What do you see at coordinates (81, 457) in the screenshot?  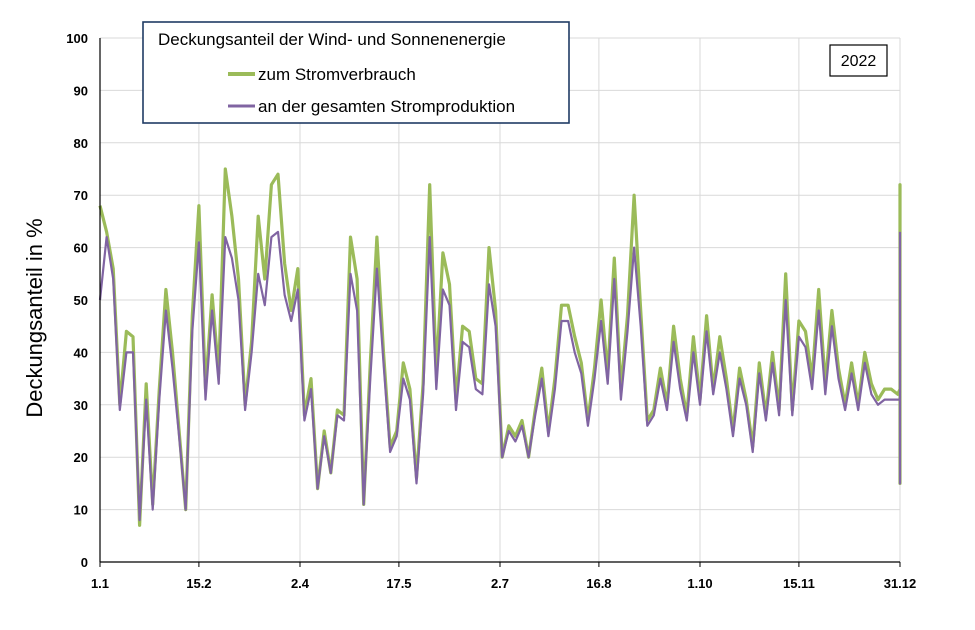 I see `y-tick-label: 20` at bounding box center [81, 457].